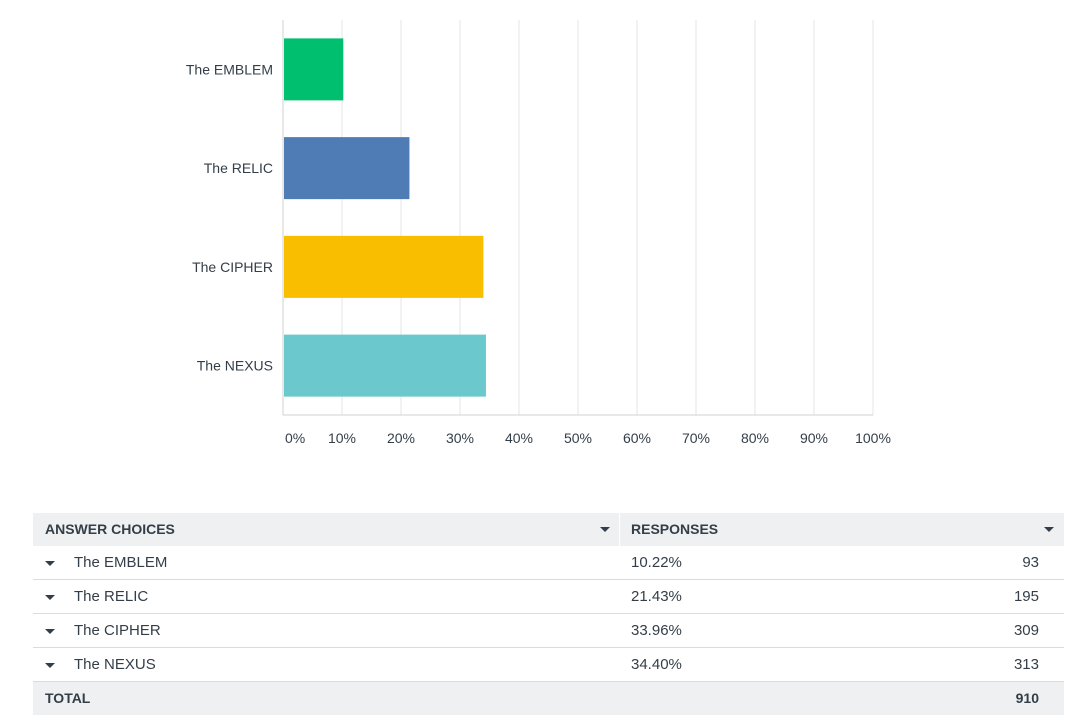  I want to click on table-row: The CIPHER 33.96% 309, so click(548, 631).